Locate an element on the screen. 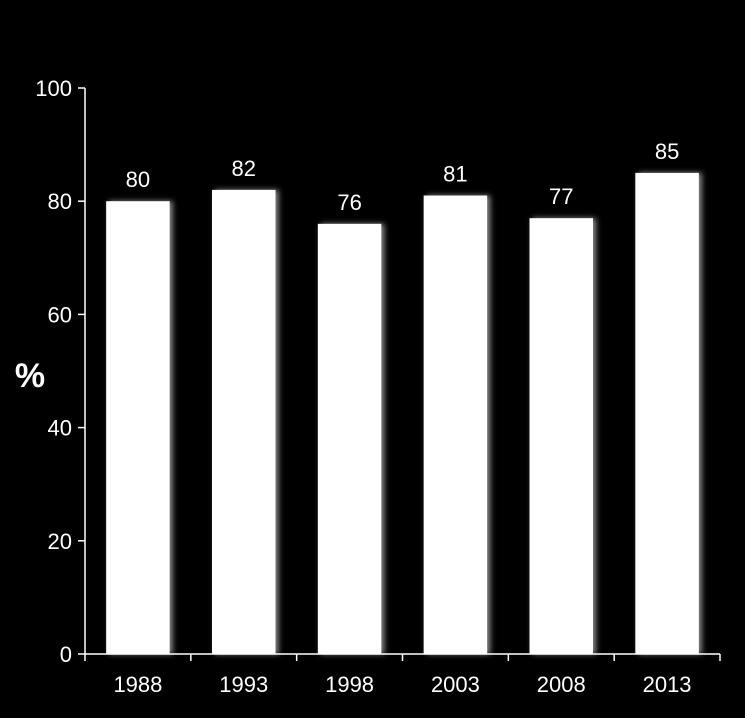 Image resolution: width=745 pixels, height=718 pixels. x-tick-label-1998: 1998 is located at coordinates (349, 684).